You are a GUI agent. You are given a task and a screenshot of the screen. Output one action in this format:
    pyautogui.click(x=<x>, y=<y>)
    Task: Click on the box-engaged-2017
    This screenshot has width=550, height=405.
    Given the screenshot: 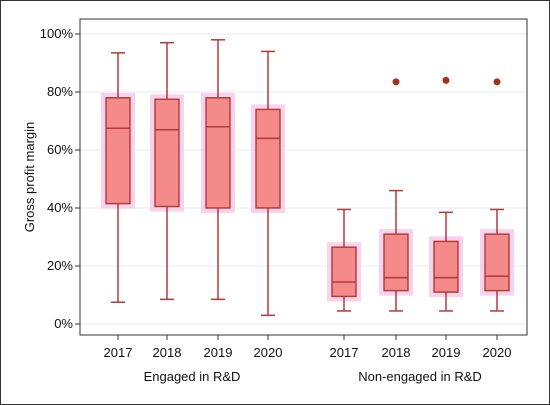 What is the action you would take?
    pyautogui.click(x=118, y=177)
    